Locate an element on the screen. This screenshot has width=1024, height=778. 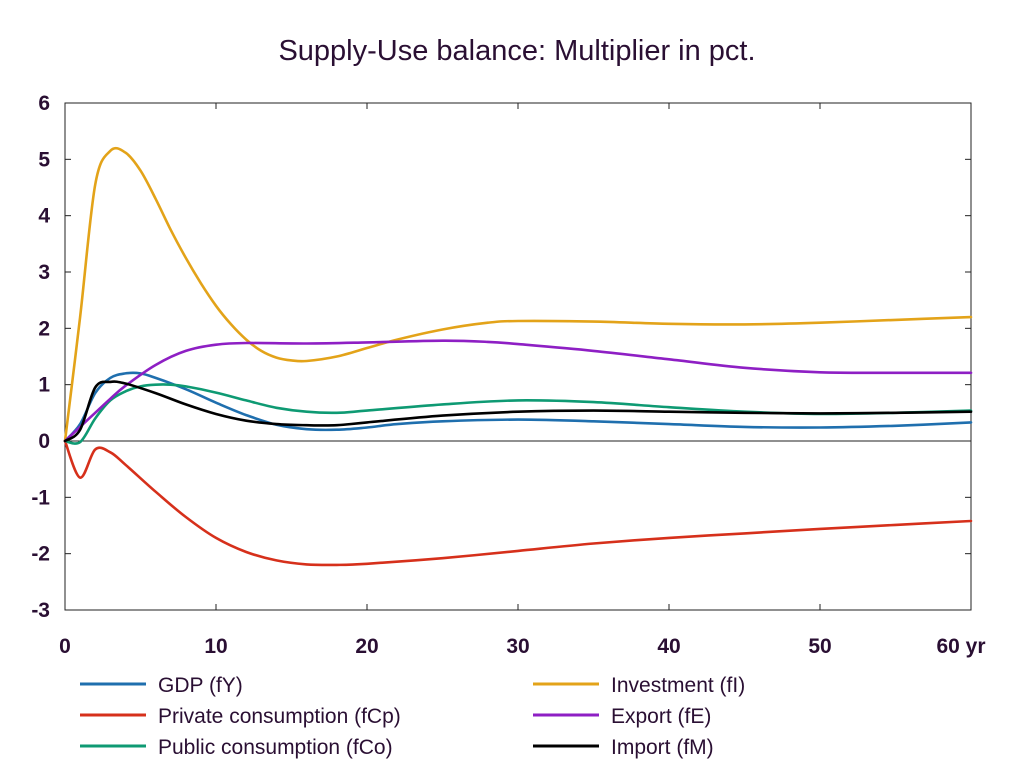
y-tick-label: 2 is located at coordinates (44, 328).